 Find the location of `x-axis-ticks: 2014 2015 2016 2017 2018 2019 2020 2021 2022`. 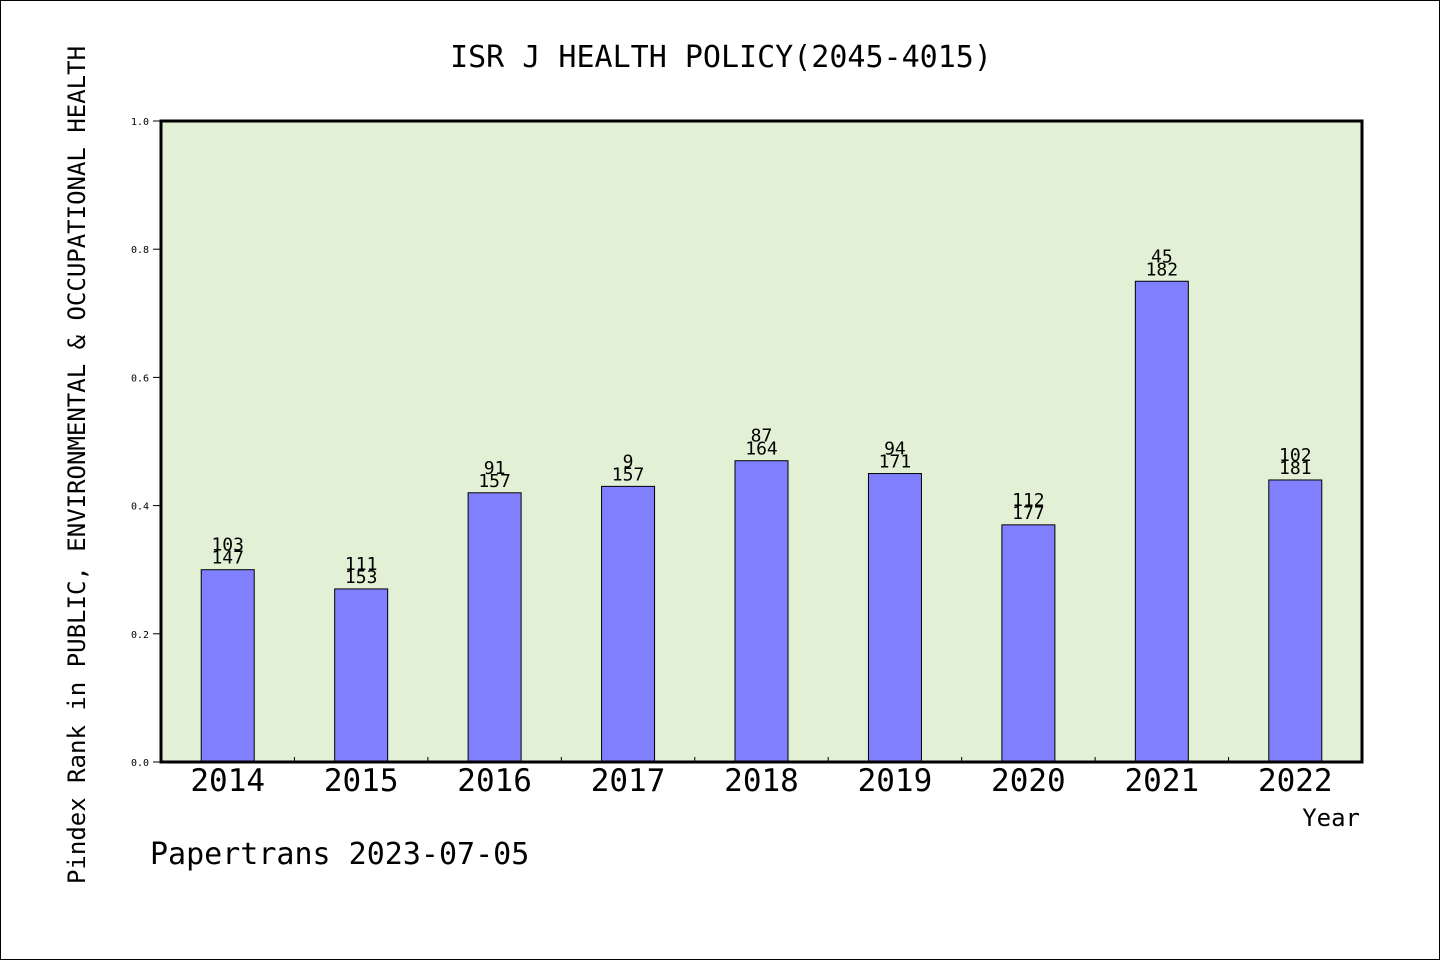

x-axis-ticks: 2014 2015 2016 2017 2018 2019 2020 2021 2022 is located at coordinates (761, 778).